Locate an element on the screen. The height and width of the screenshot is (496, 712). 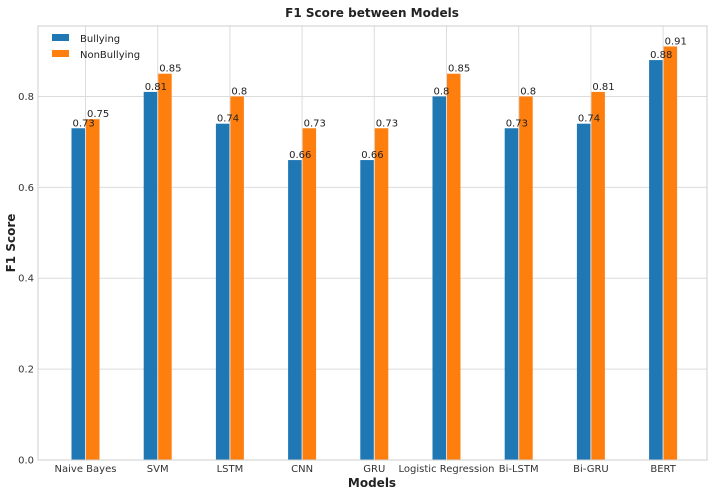
x-tick-label: BERT is located at coordinates (663, 469).